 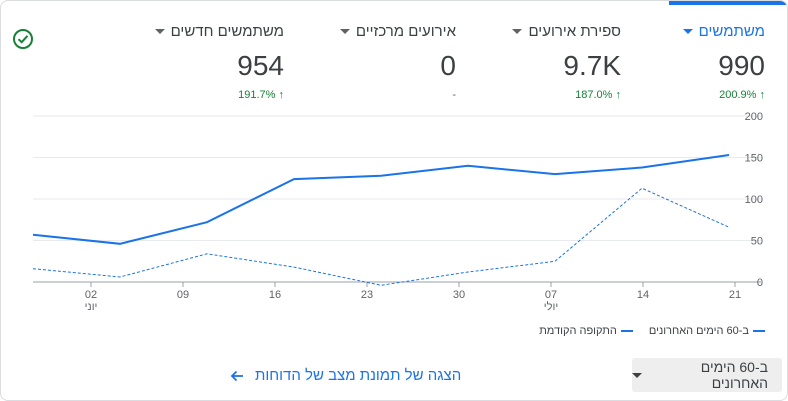 I want to click on check-circle-icon, so click(x=23, y=39).